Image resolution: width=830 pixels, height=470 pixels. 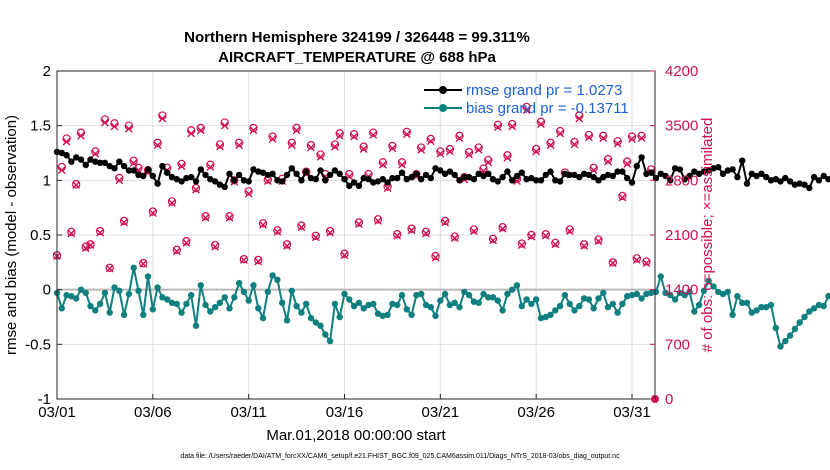 I want to click on y-left-tick-label: -1, so click(x=44, y=399).